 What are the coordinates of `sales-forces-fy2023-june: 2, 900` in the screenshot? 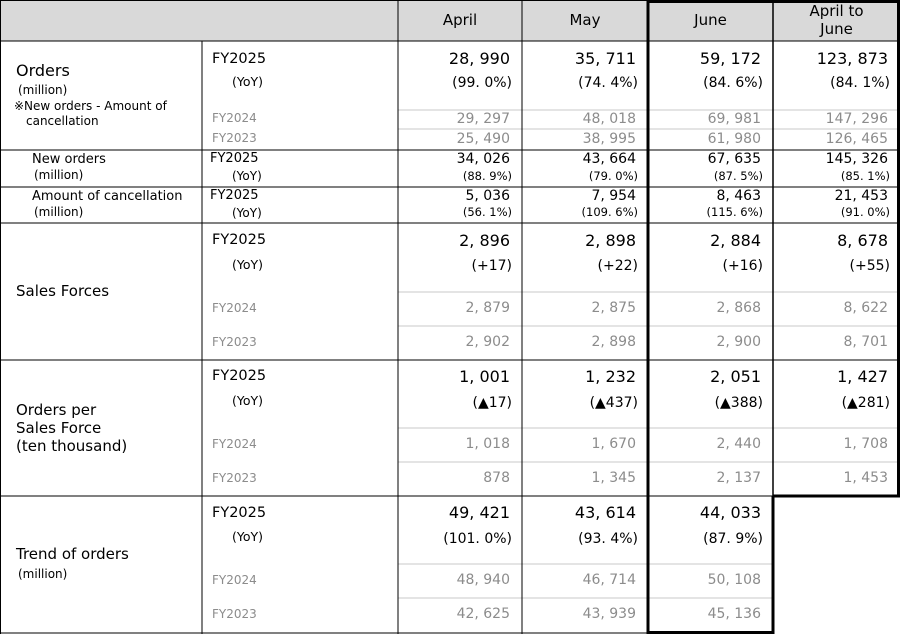 It's located at (738, 342).